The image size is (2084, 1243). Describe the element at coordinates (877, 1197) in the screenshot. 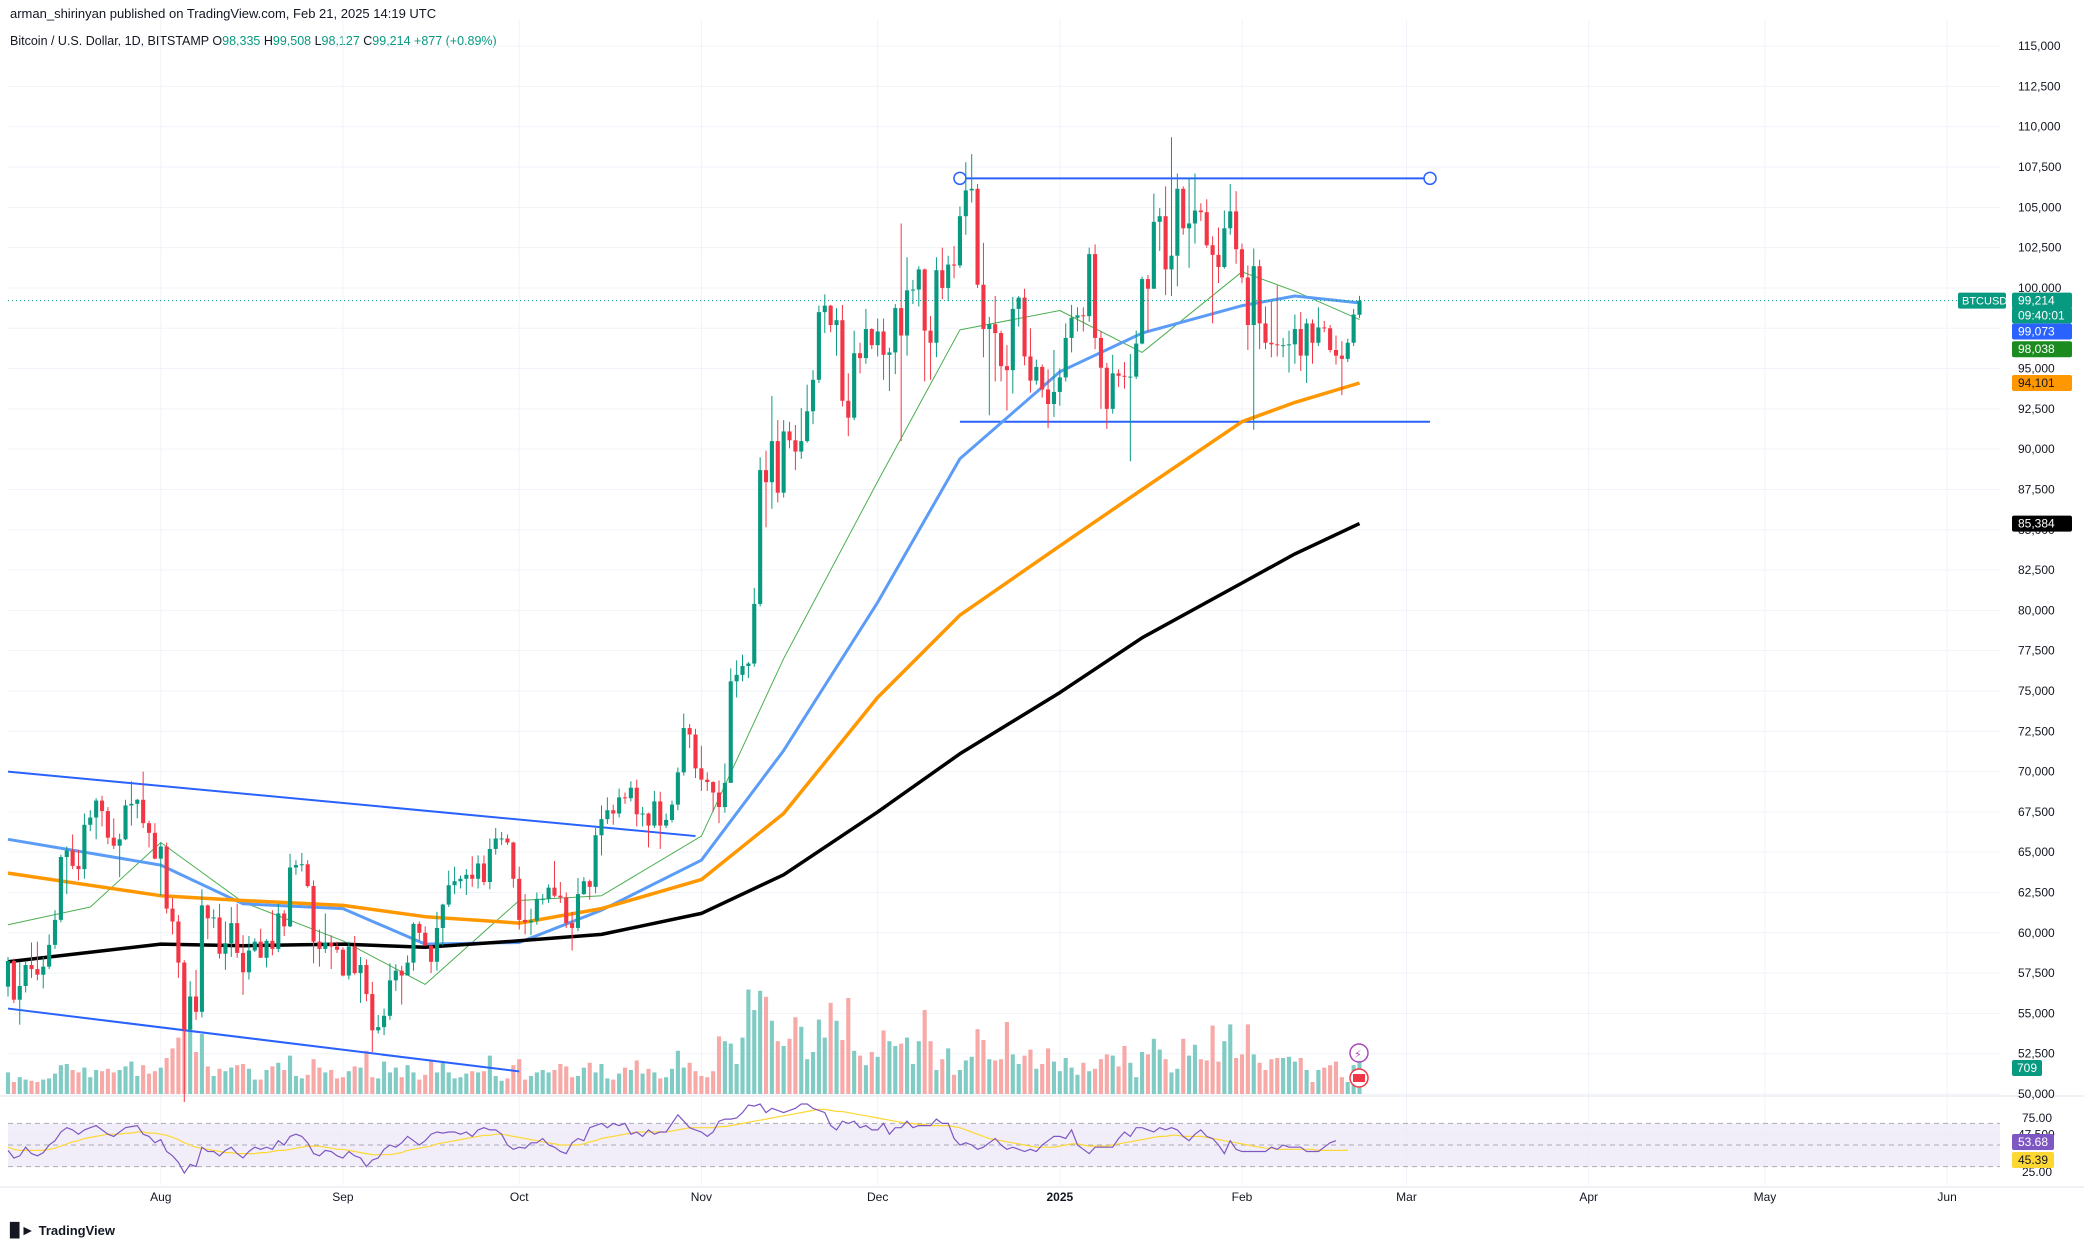

I see `time-tick-label: Dec` at that location.